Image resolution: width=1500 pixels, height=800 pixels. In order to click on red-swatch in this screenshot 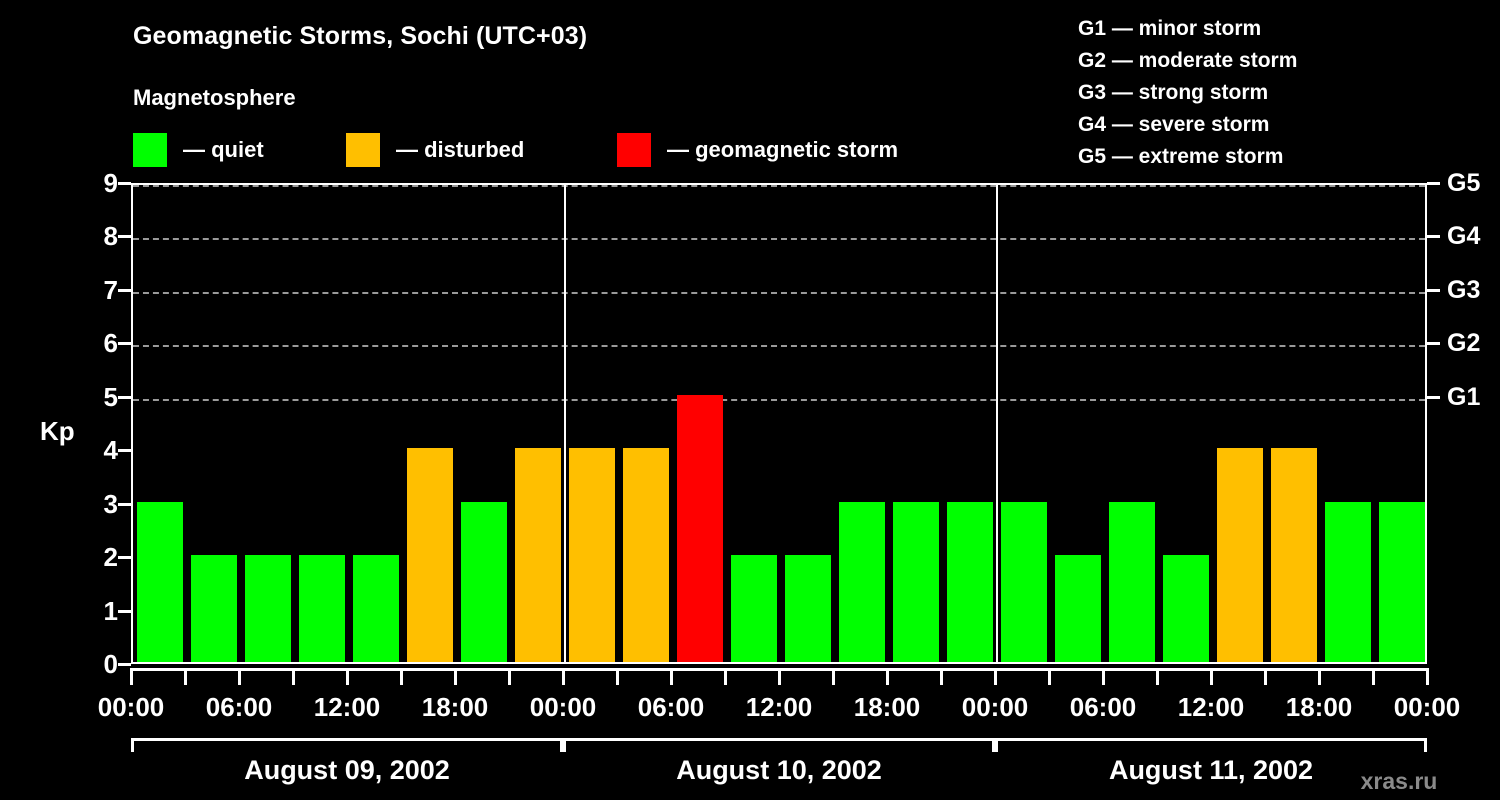, I will do `click(634, 150)`.